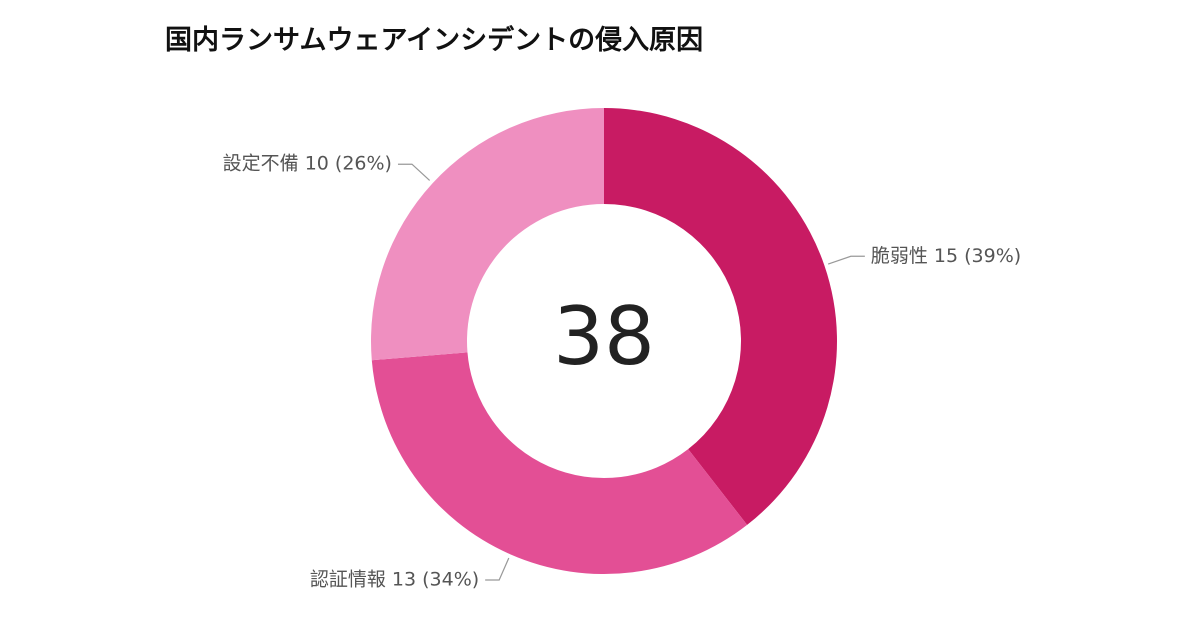 Image resolution: width=1200 pixels, height=630 pixels. What do you see at coordinates (434, 40) in the screenshot?
I see `chart-title: 国内ランサムウェアインシデントの侵入原因` at bounding box center [434, 40].